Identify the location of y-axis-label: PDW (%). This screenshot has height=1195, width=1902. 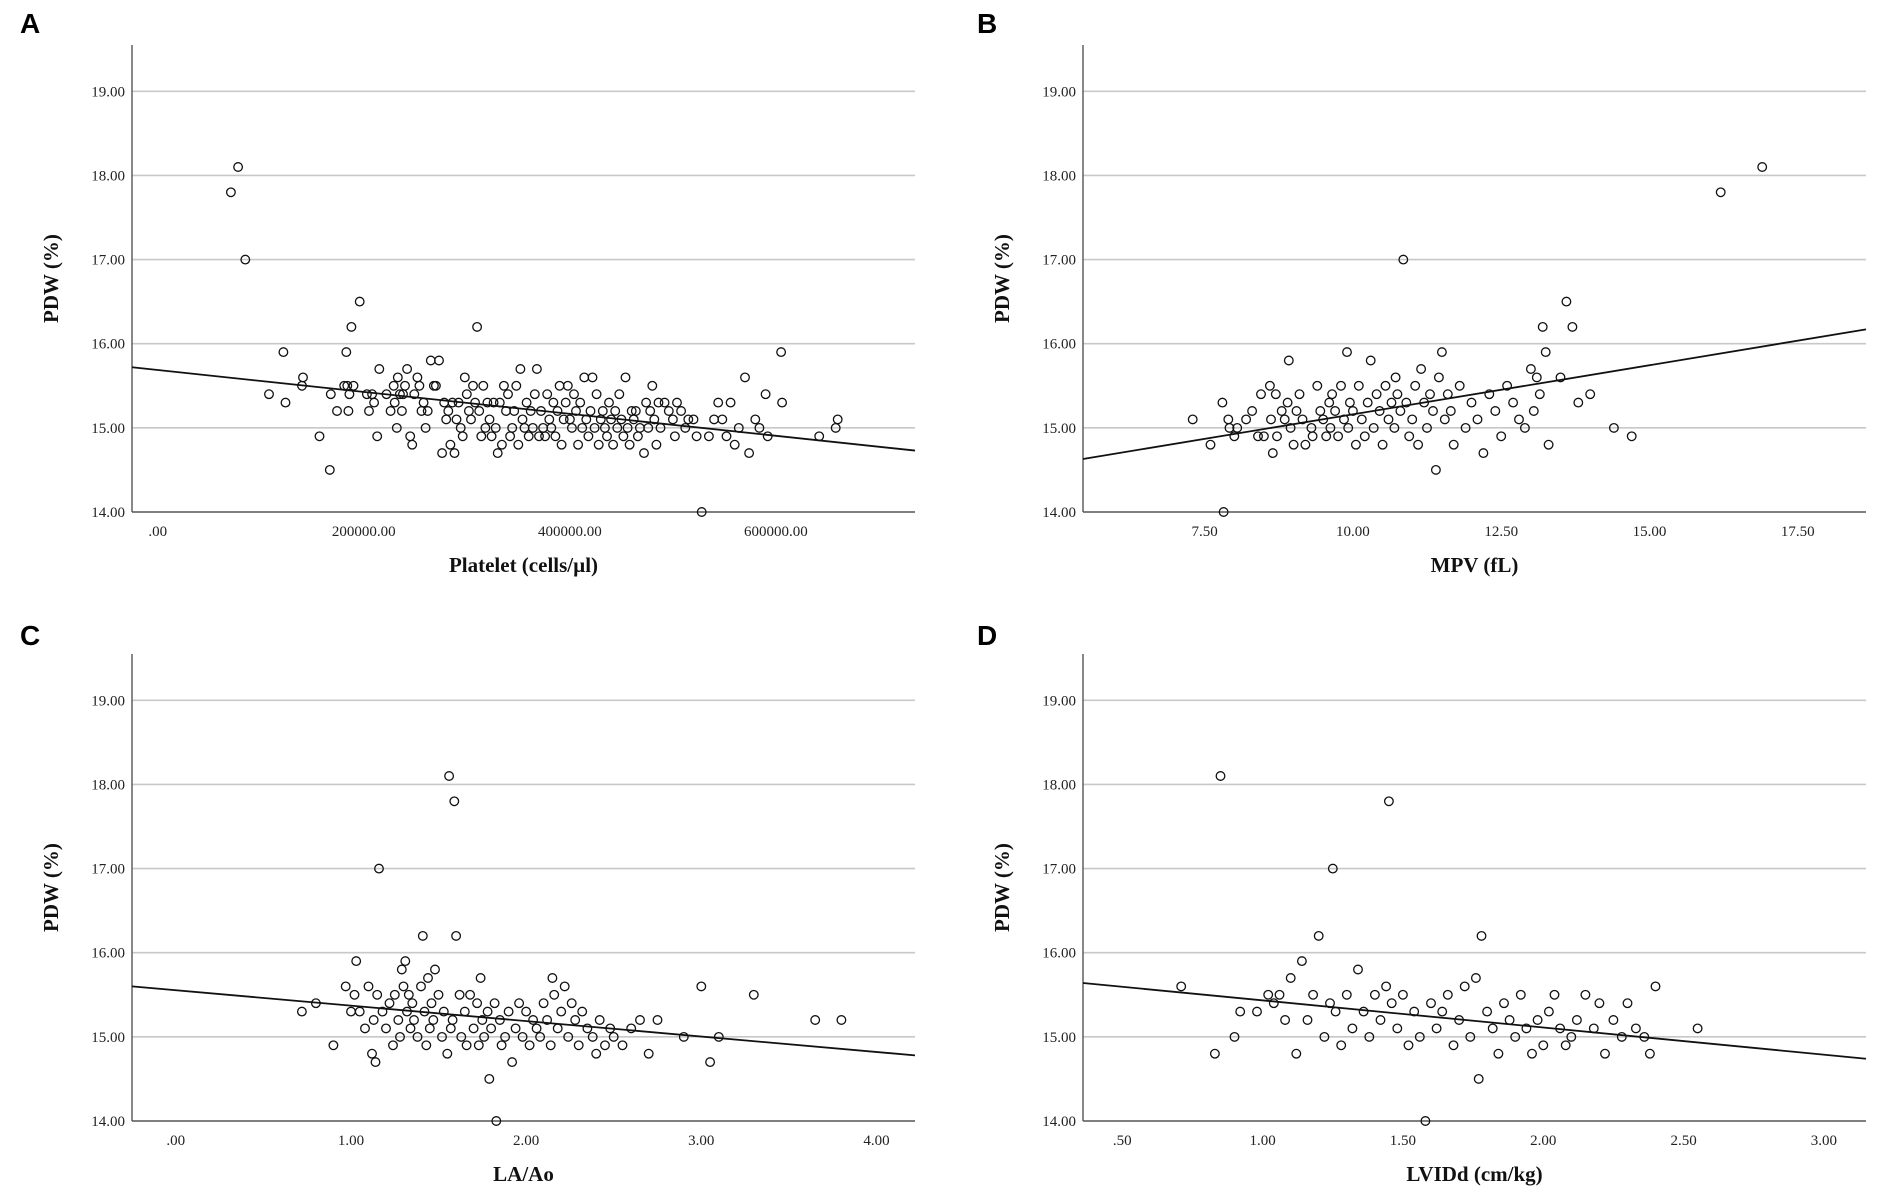
(1002, 278).